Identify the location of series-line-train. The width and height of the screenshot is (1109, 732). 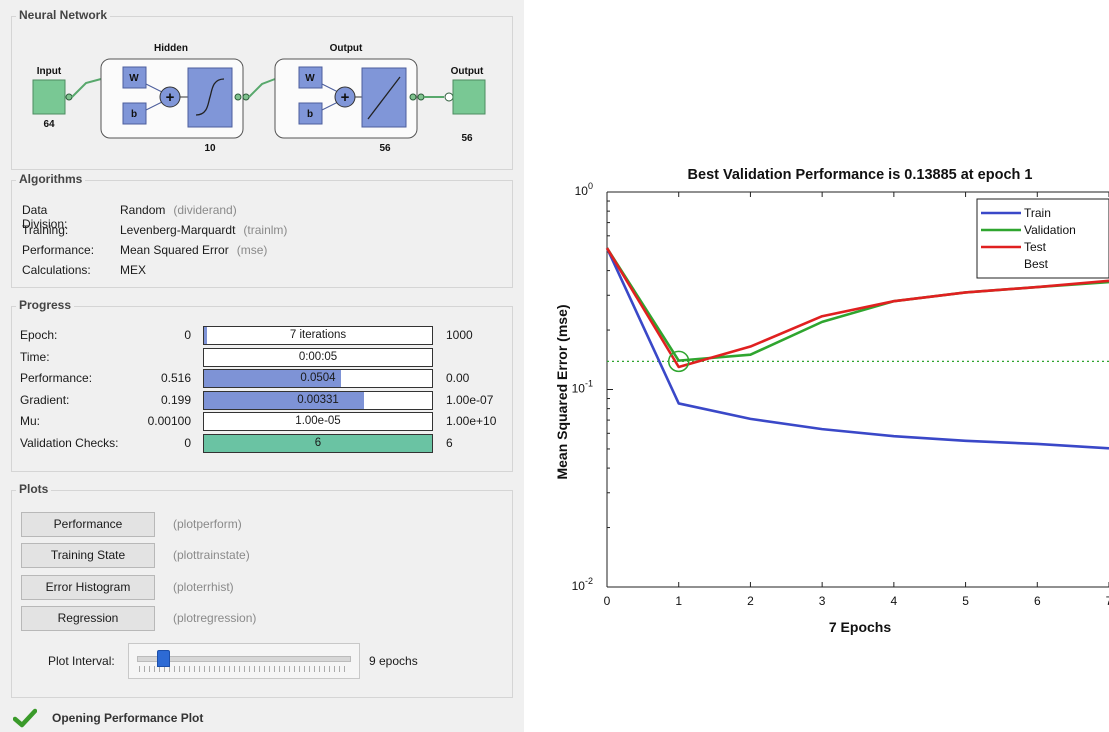
(857, 348).